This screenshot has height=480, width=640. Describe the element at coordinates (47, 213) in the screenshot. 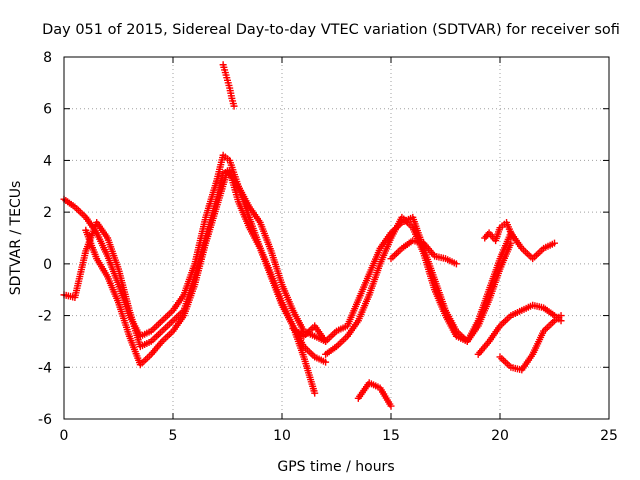

I see `y-tick-label: 2` at that location.